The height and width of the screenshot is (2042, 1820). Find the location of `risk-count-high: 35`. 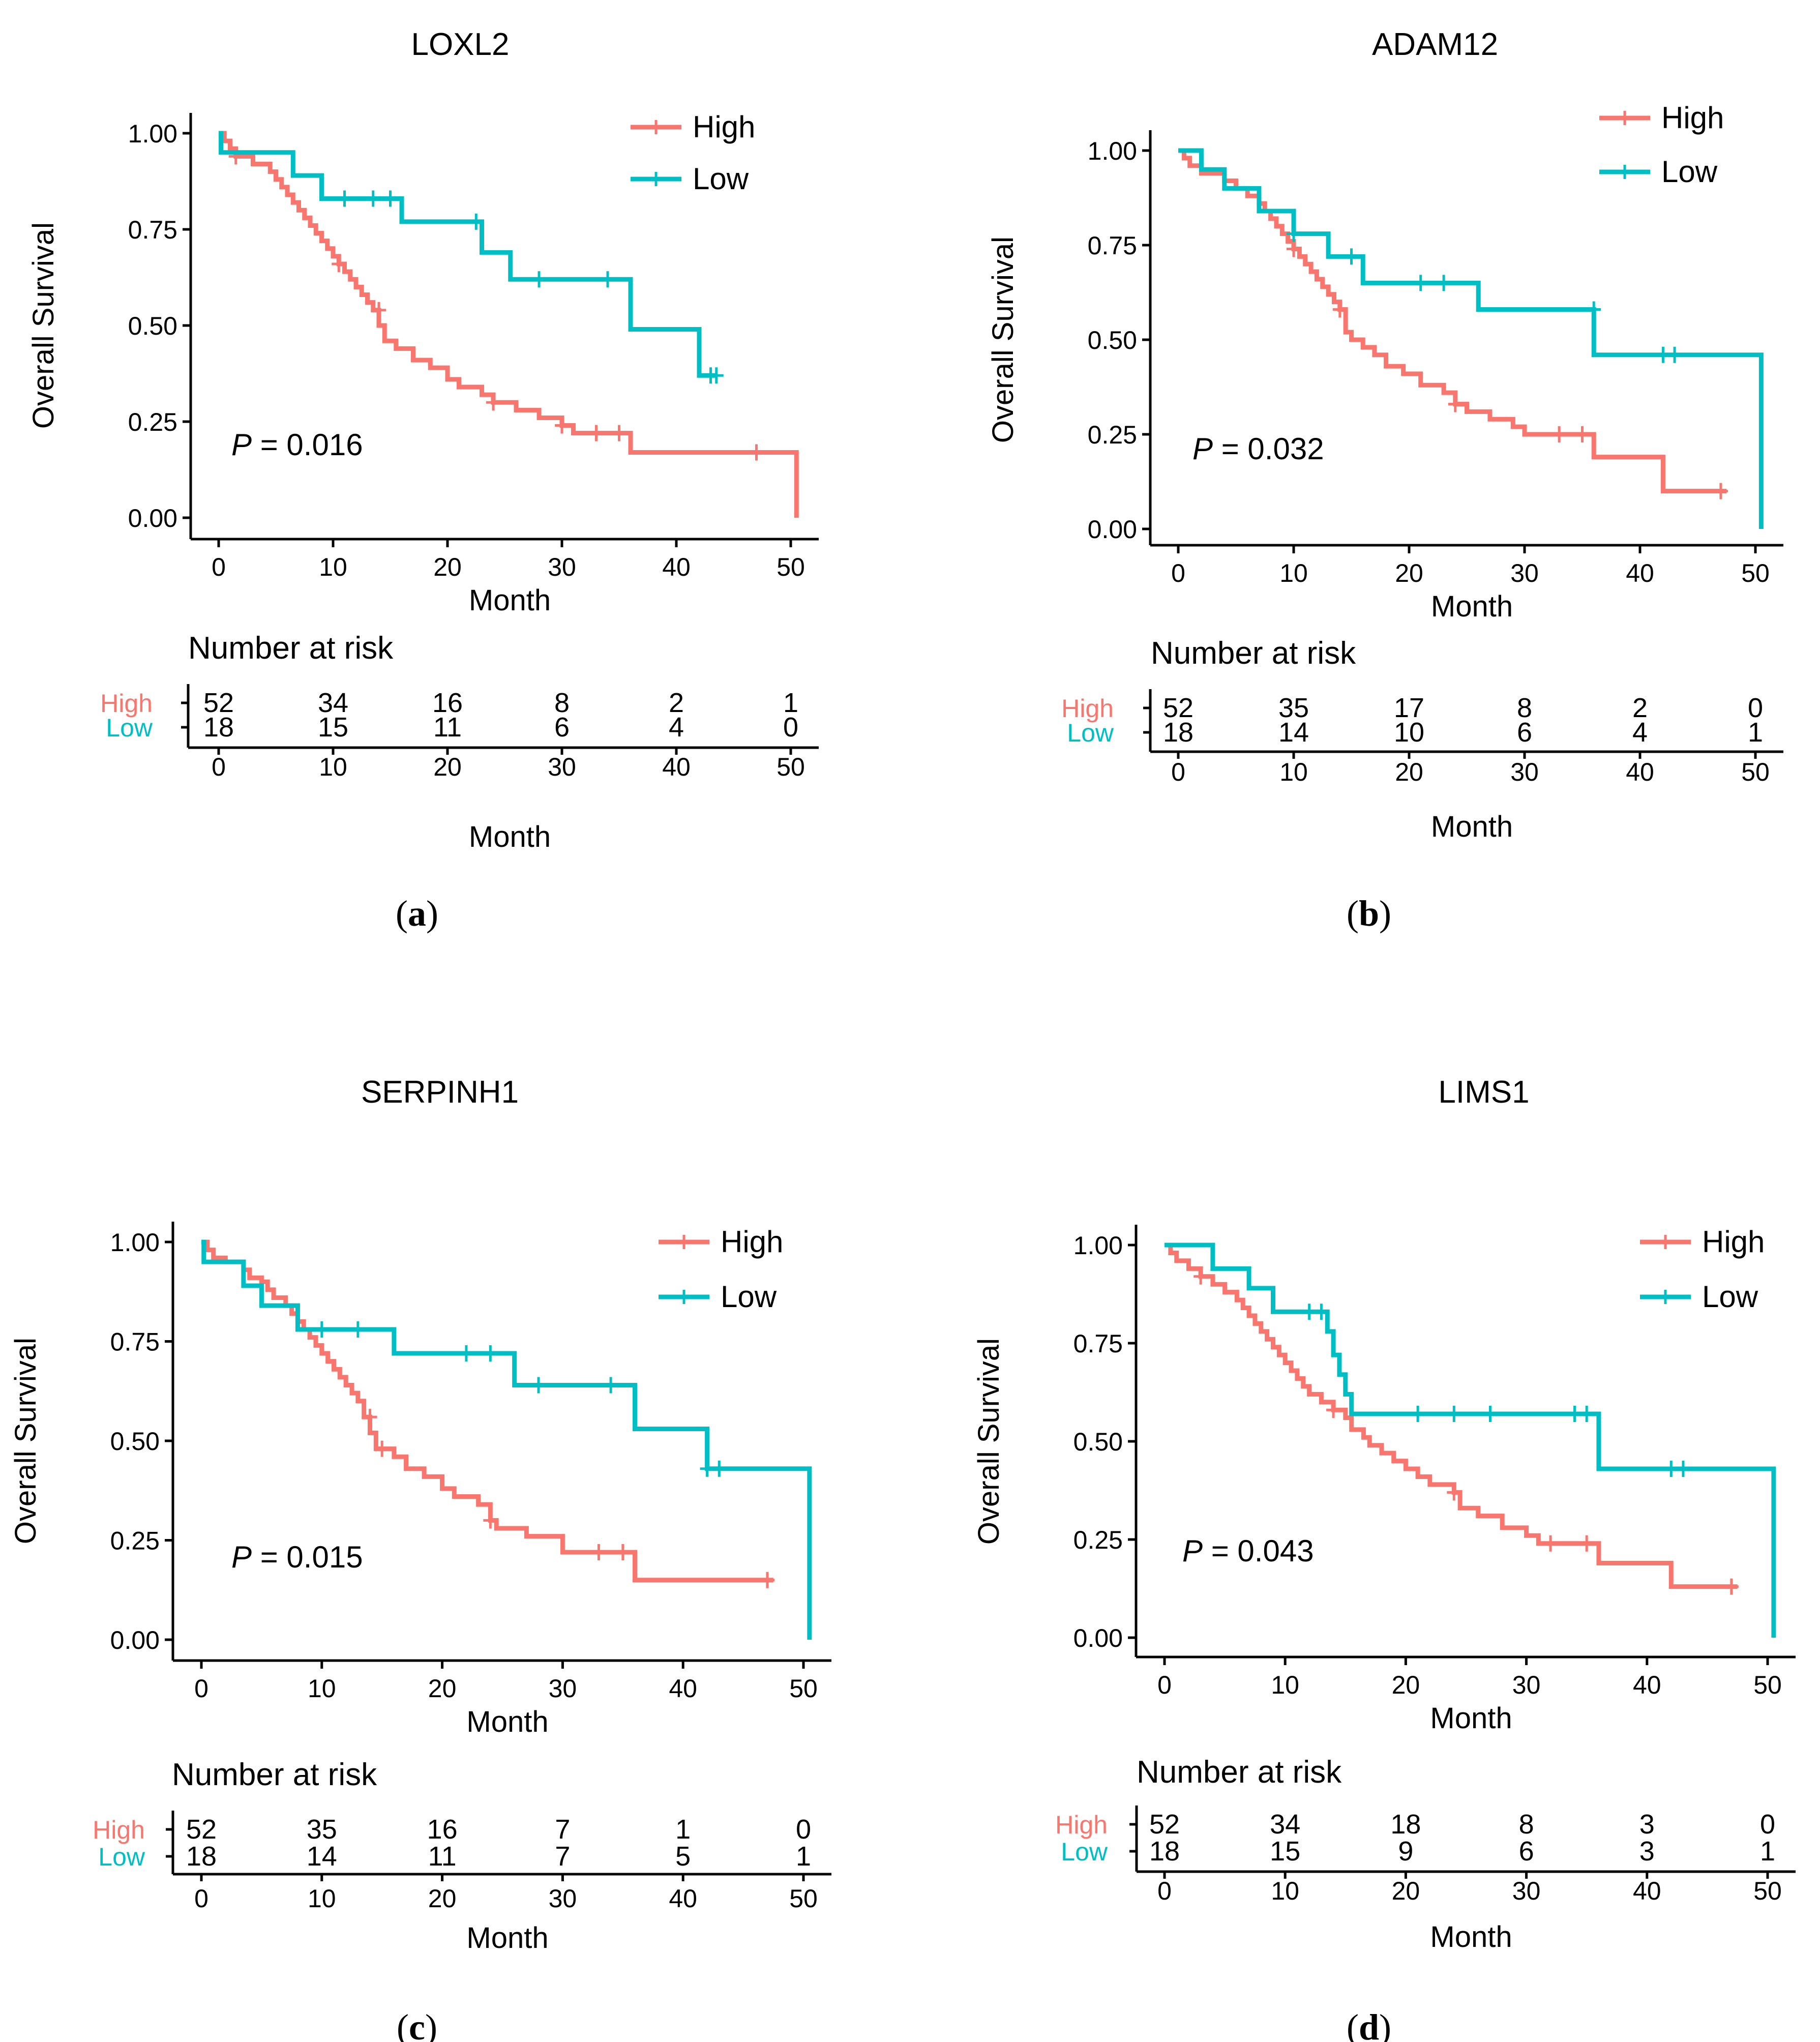

risk-count-high: 35 is located at coordinates (1293, 708).